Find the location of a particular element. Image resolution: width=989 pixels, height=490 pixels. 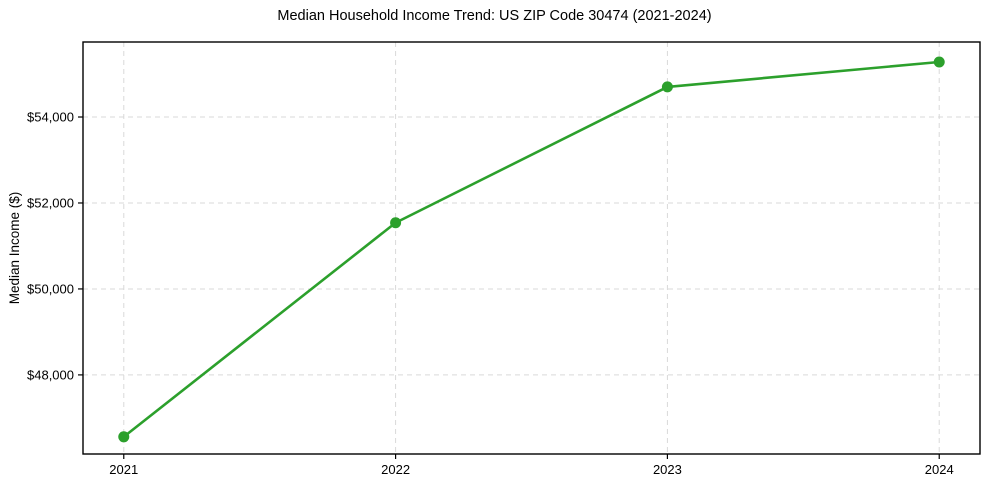

x-axis-tick-label: 2022 is located at coordinates (395, 469).